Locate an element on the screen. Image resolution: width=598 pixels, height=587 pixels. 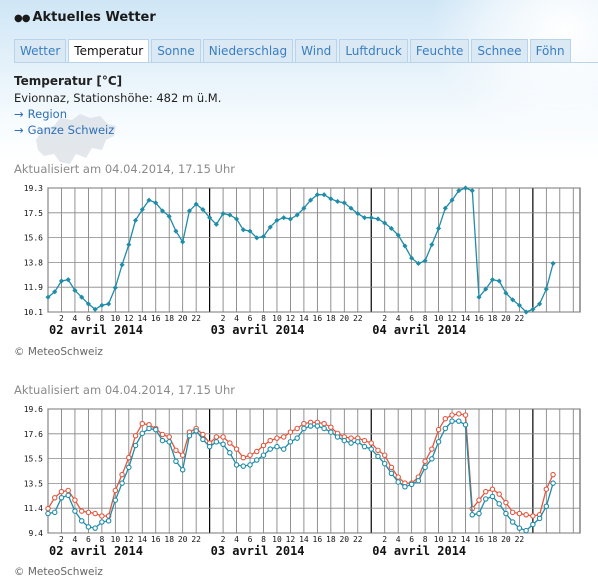
y-tick-label: 19.6 is located at coordinates (33, 409).